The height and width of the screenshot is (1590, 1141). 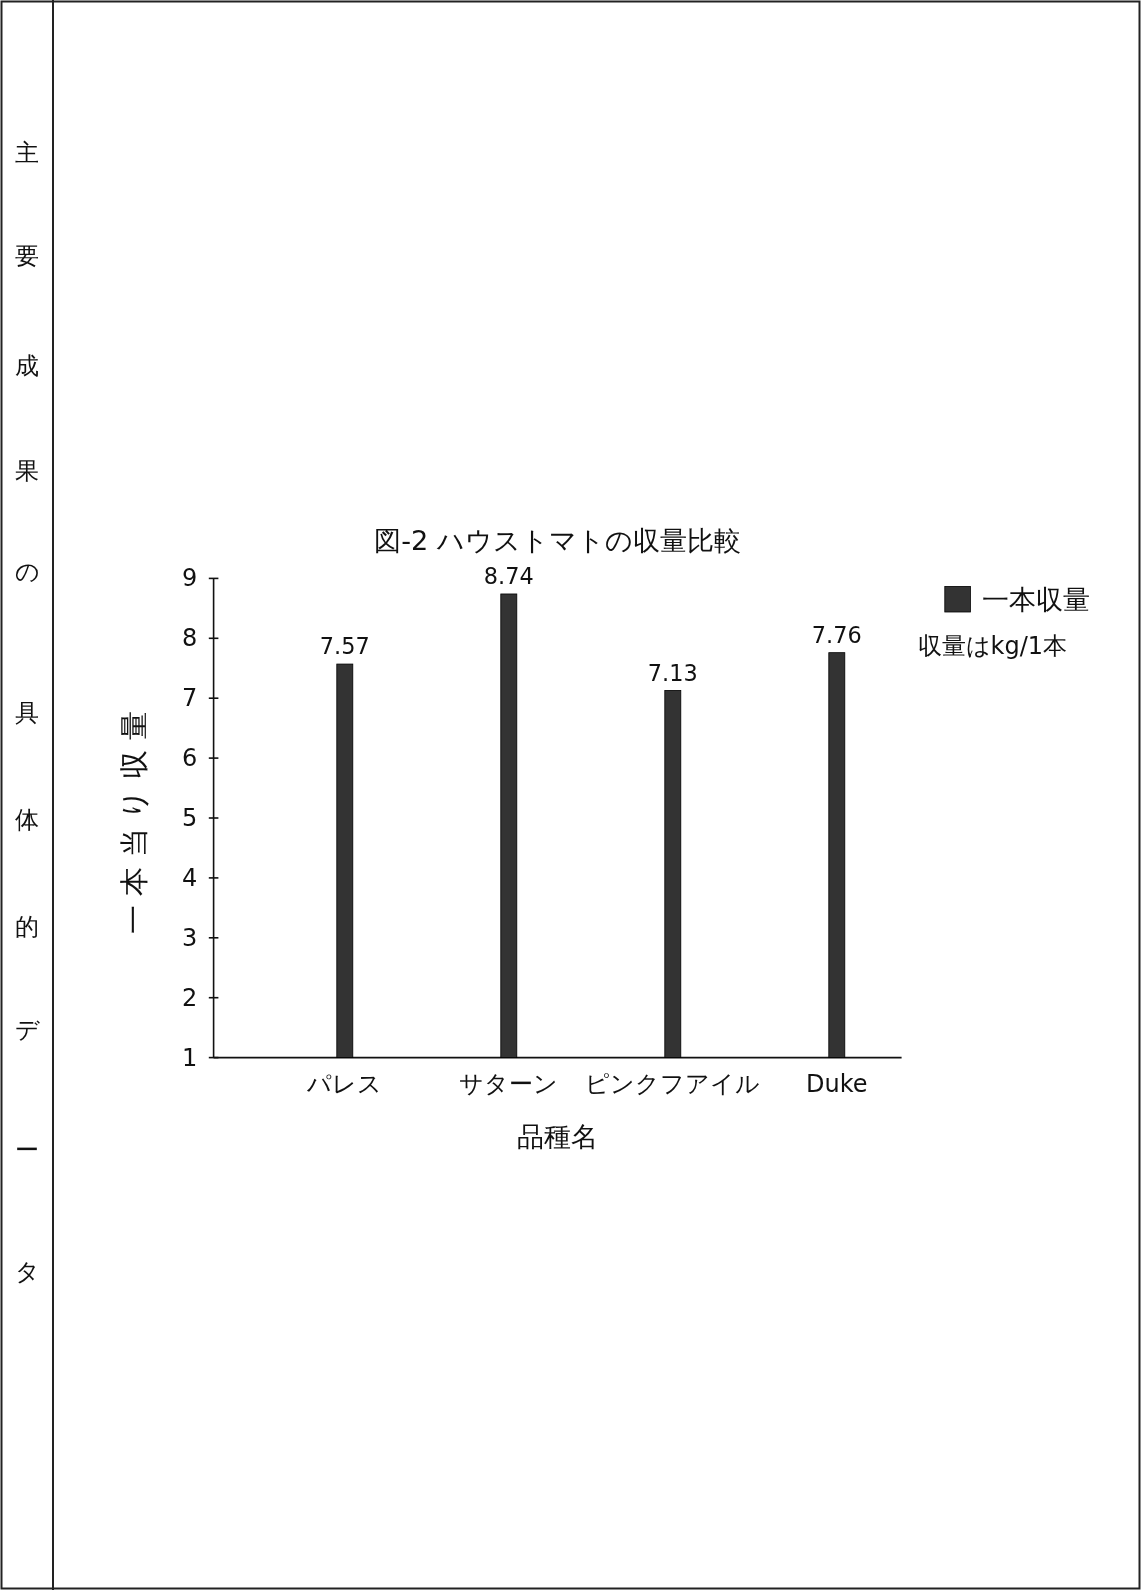 I want to click on data-label: 7.76, so click(x=836, y=635).